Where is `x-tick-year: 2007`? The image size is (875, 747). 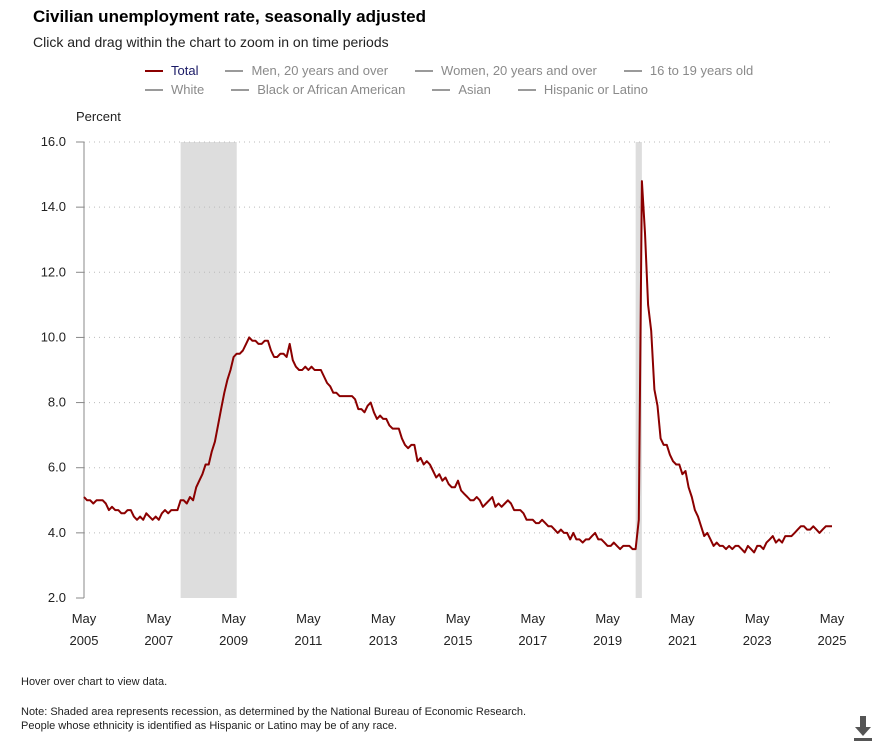 x-tick-year: 2007 is located at coordinates (158, 640).